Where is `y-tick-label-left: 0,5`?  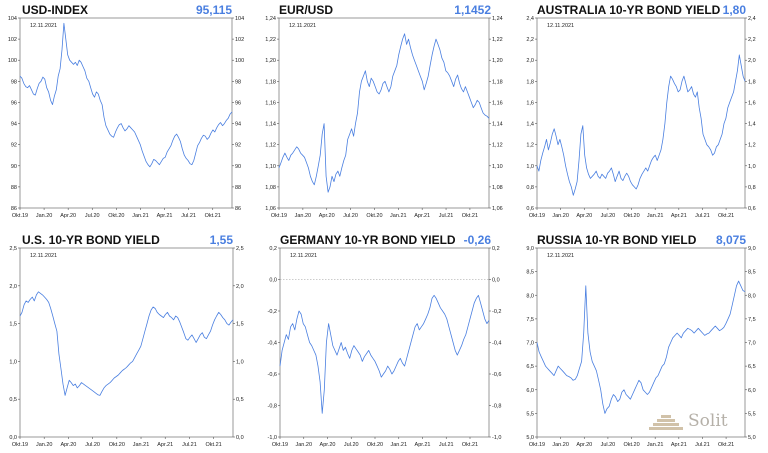
y-tick-label-left: 0,5 is located at coordinates (13, 400).